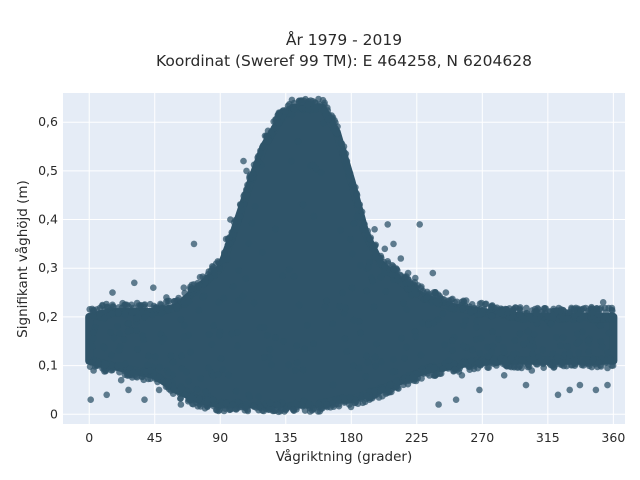  I want to click on x-axis-title: Vågriktning (grader), so click(344, 456).